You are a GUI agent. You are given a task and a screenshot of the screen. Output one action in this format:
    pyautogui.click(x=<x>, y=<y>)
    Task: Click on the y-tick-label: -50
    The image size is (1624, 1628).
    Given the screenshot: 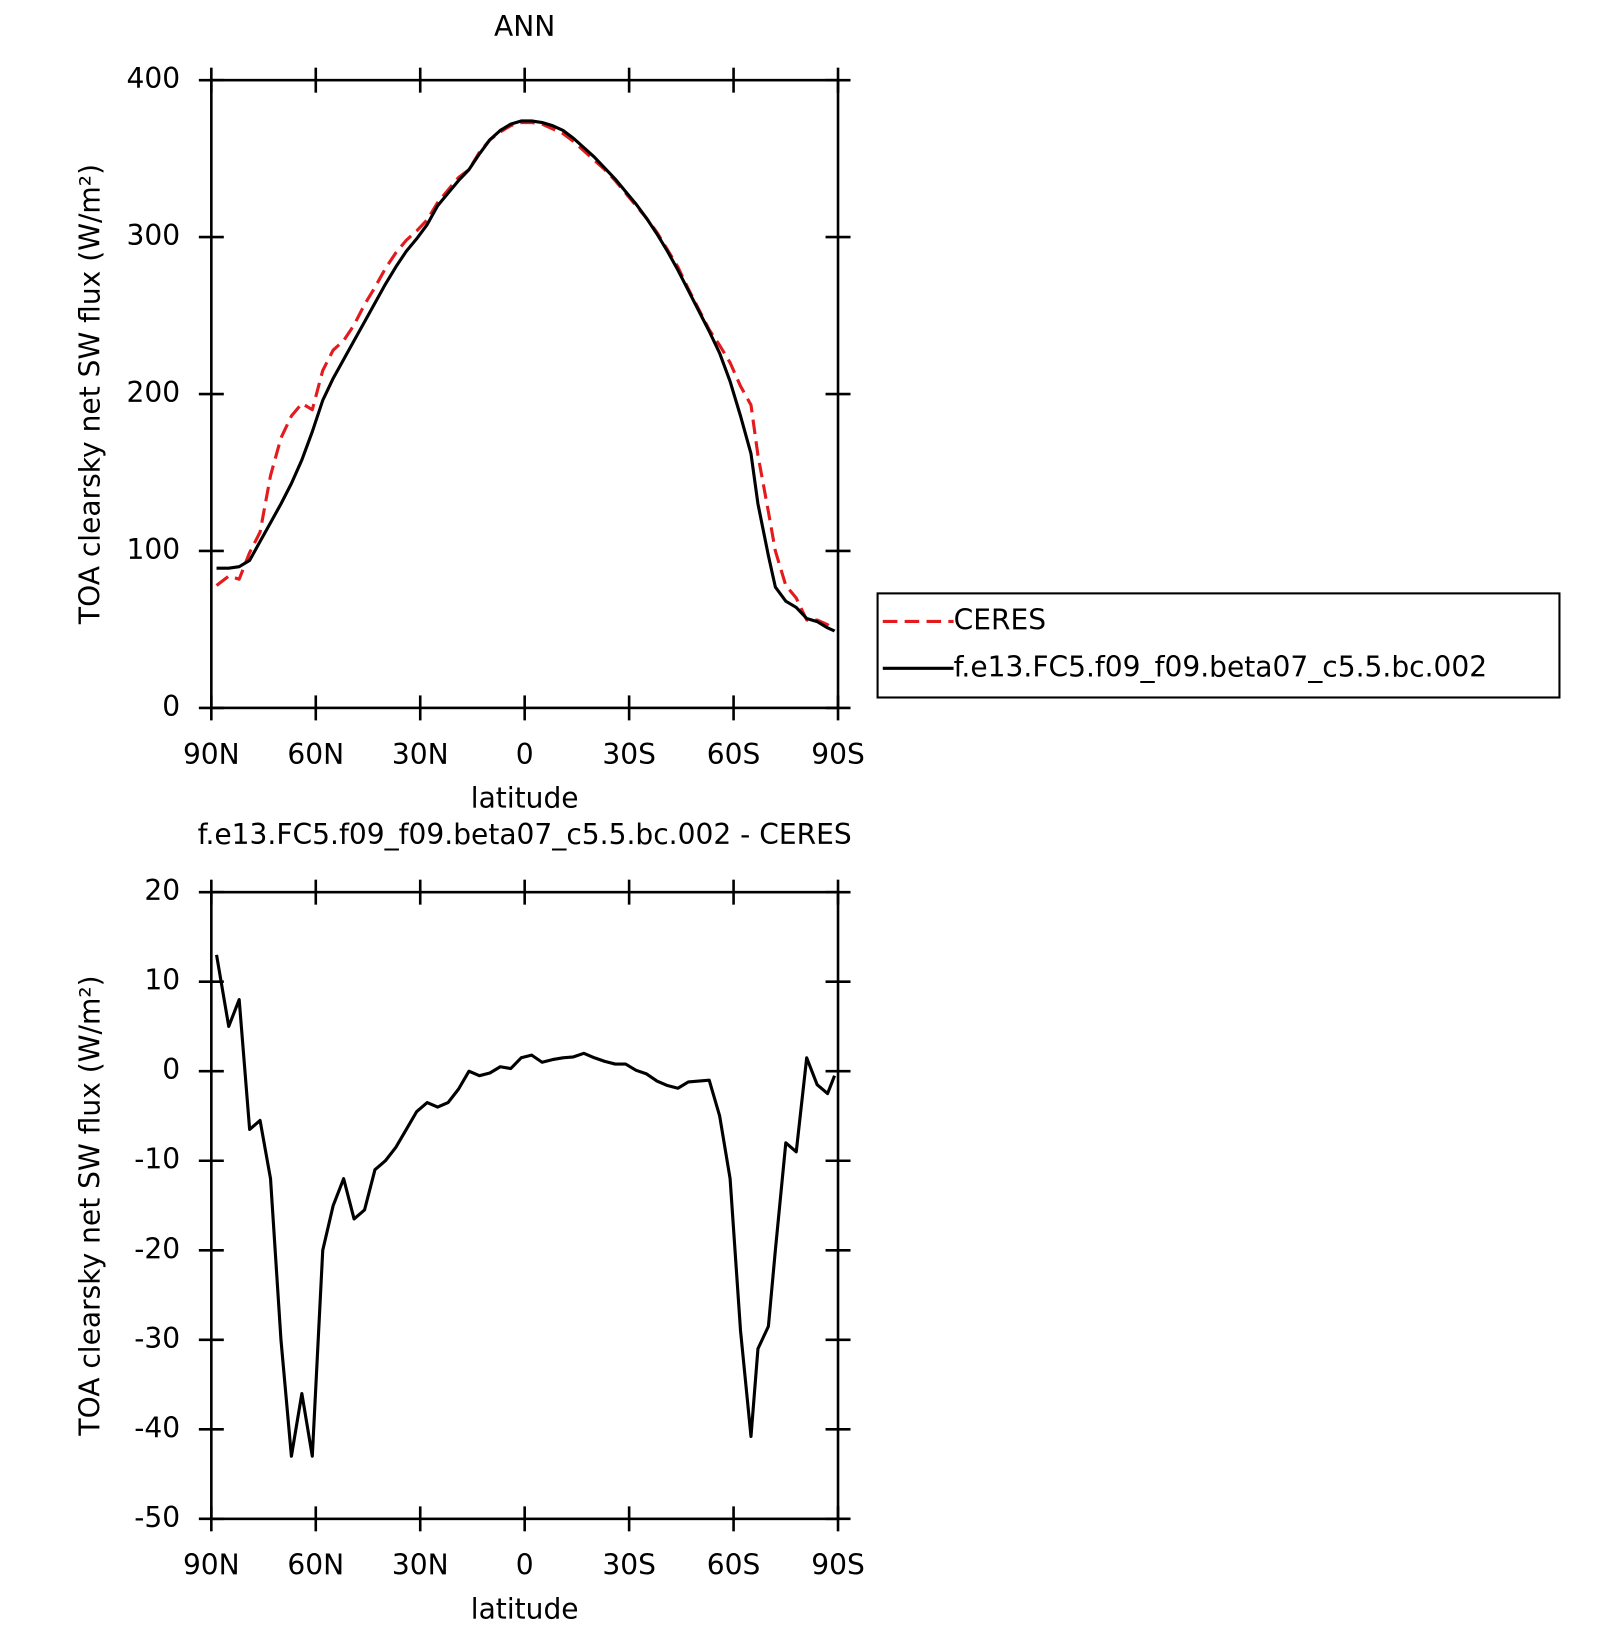 What is the action you would take?
    pyautogui.click(x=157, y=1517)
    